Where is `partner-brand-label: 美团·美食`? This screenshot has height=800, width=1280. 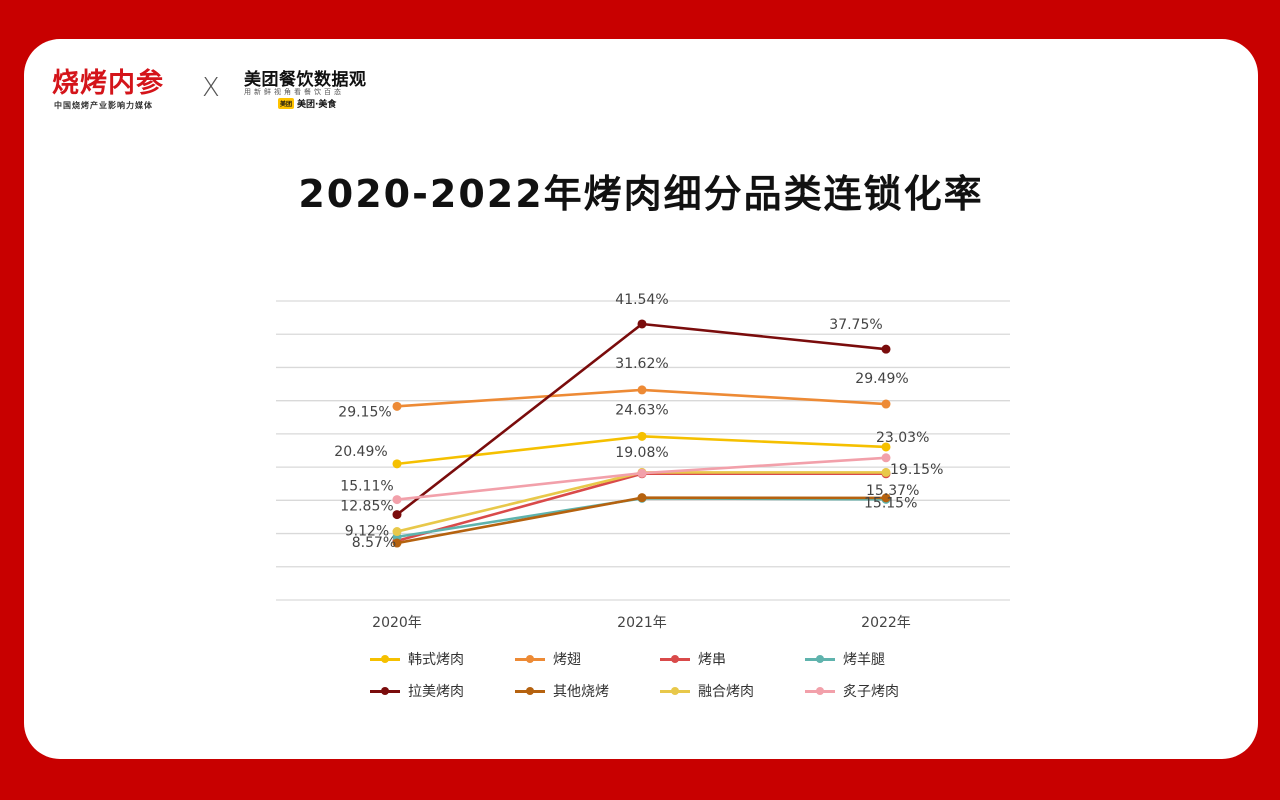 partner-brand-label: 美团·美食 is located at coordinates (317, 105).